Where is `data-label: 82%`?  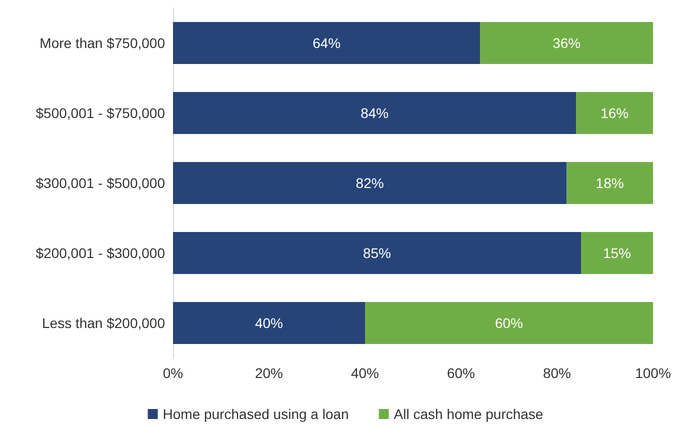
data-label: 82% is located at coordinates (370, 183).